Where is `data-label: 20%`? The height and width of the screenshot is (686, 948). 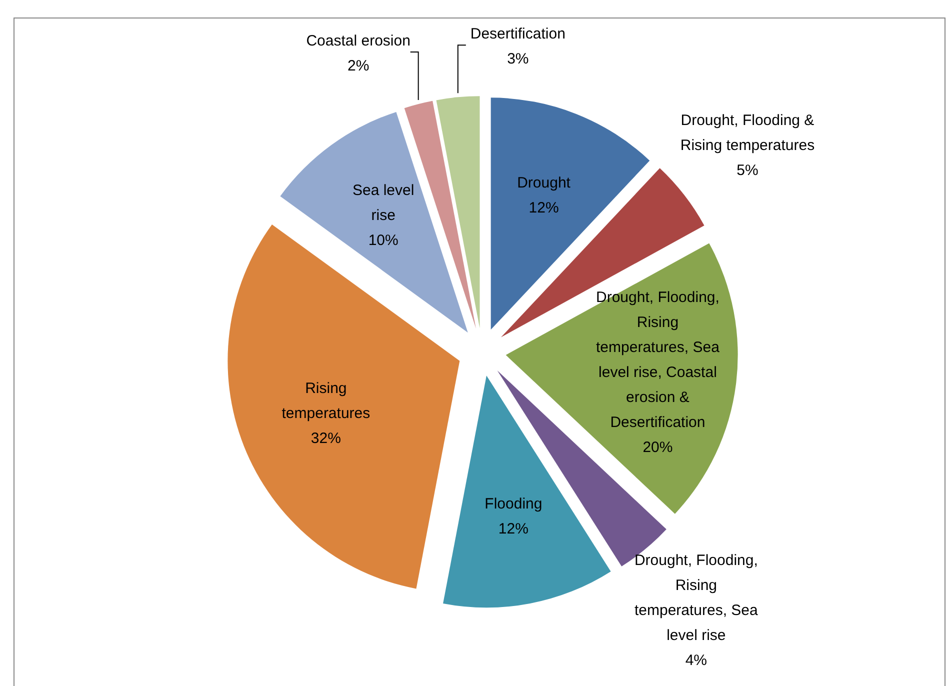 data-label: 20% is located at coordinates (657, 447).